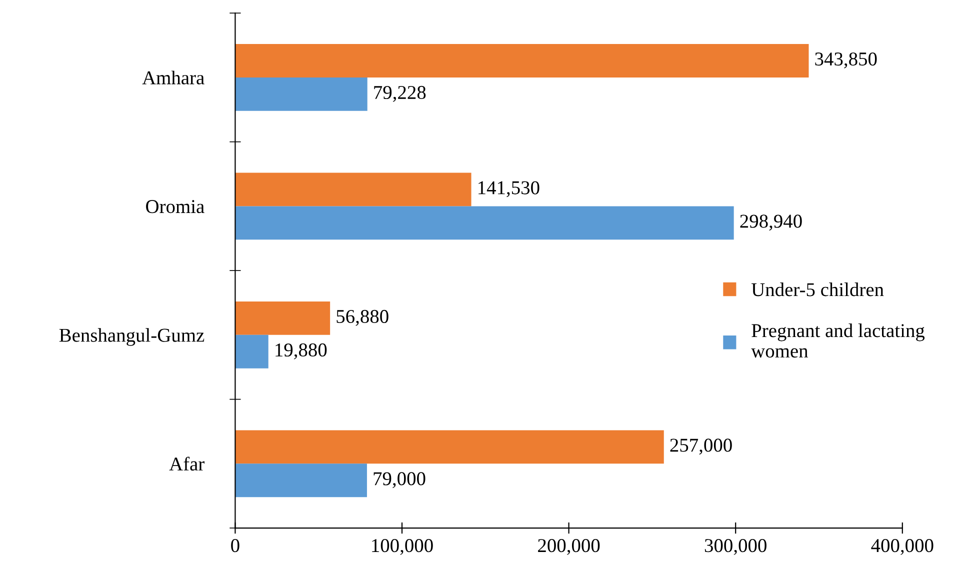 This screenshot has width=960, height=569. Describe the element at coordinates (509, 189) in the screenshot. I see `data-label: 141,530` at that location.